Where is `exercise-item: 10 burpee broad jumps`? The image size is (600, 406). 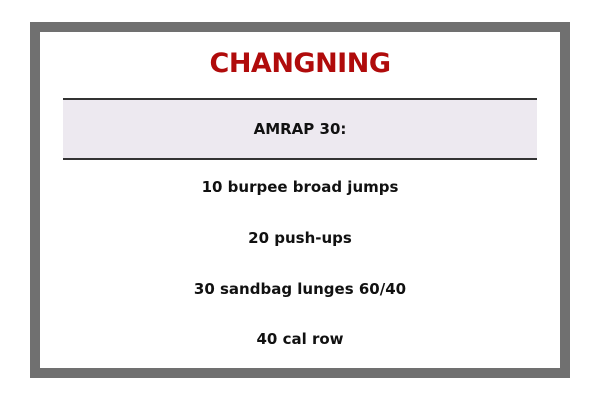 exercise-item: 10 burpee broad jumps is located at coordinates (300, 187).